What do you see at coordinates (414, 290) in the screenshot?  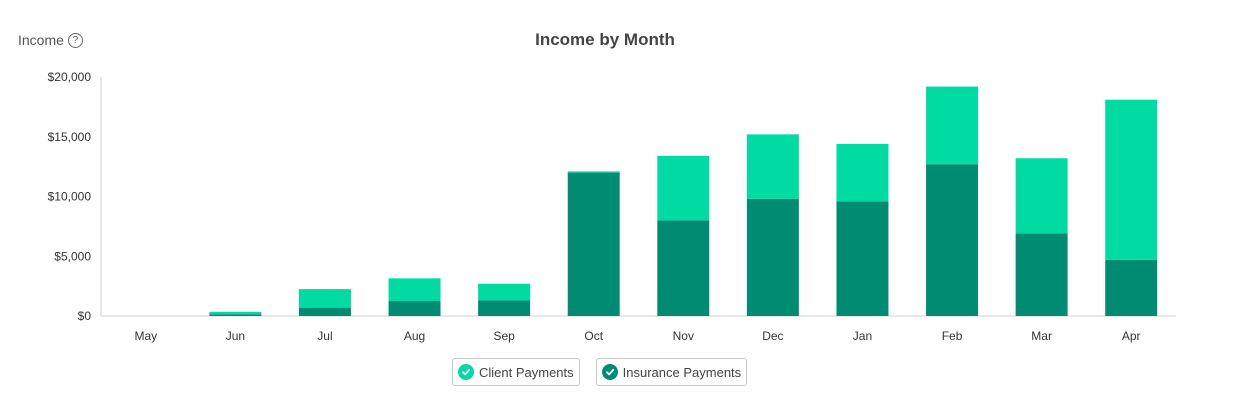 I see `bar-client-payments-aug` at bounding box center [414, 290].